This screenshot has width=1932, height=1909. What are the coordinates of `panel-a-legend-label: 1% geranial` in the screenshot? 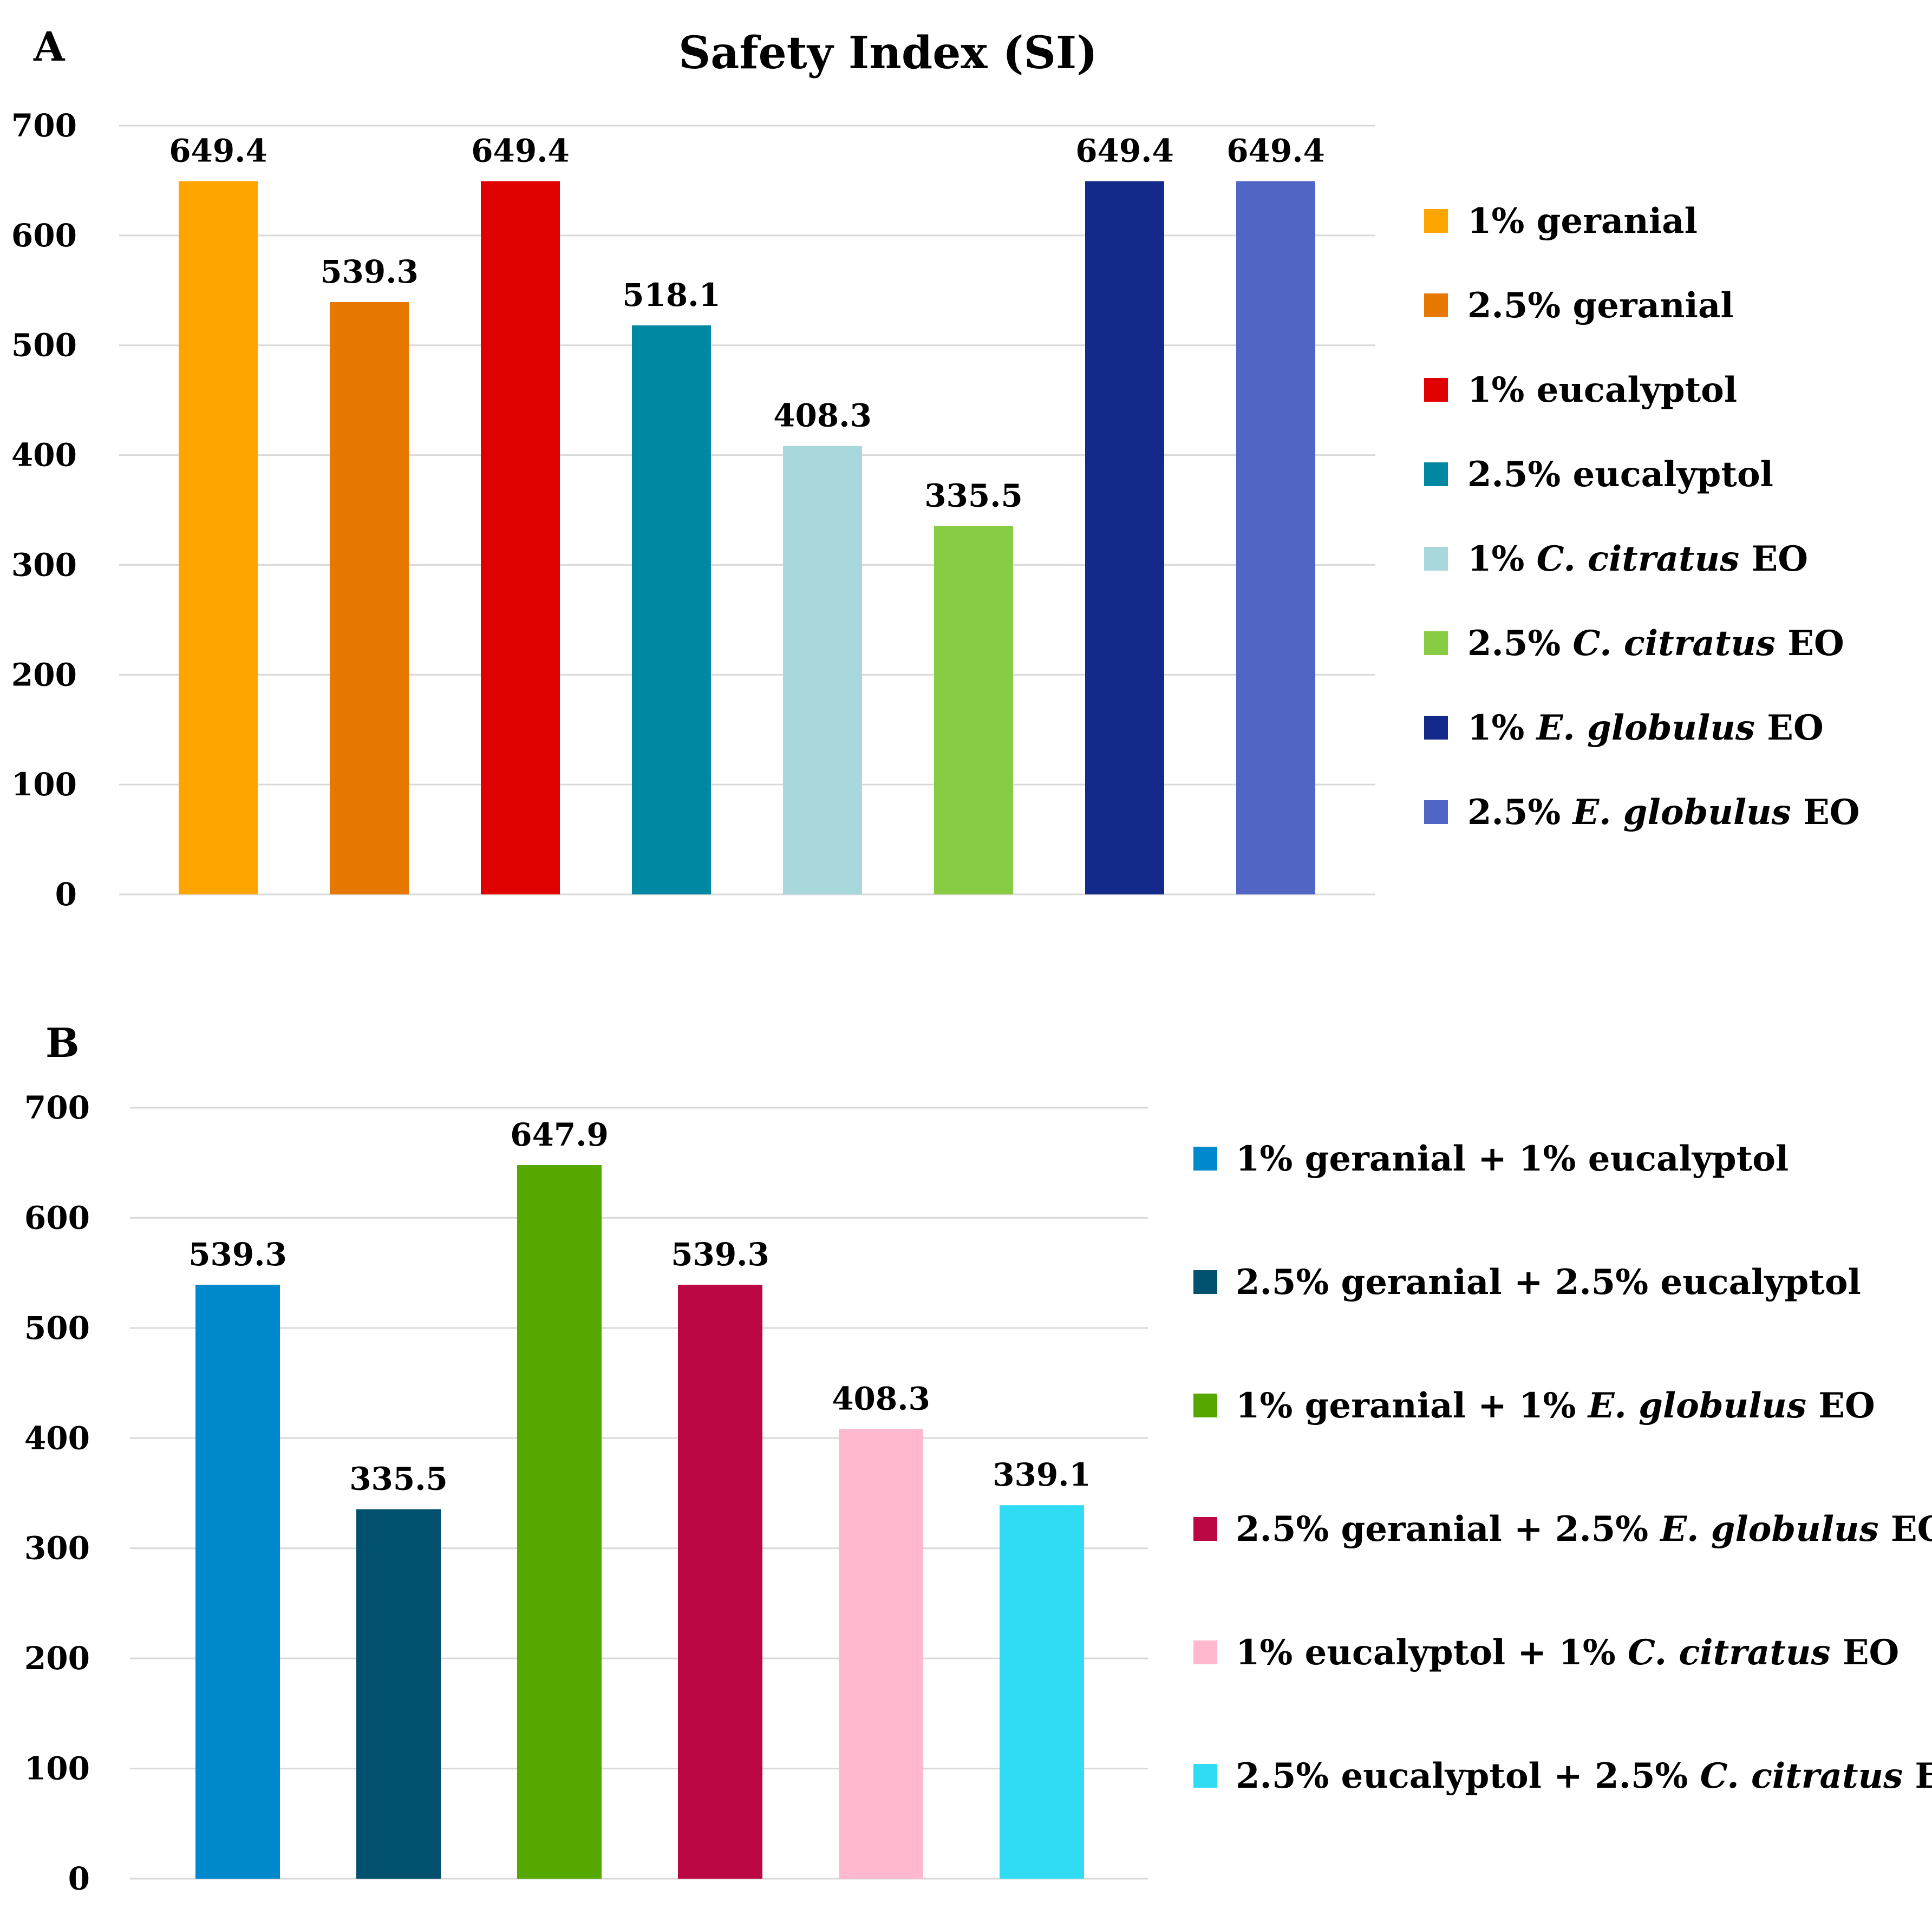 It's located at (1582, 221).